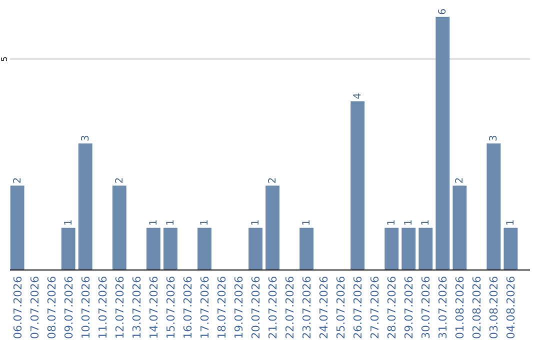  Describe the element at coordinates (375, 307) in the screenshot. I see `x-tick-label: 27.07.2026` at that location.